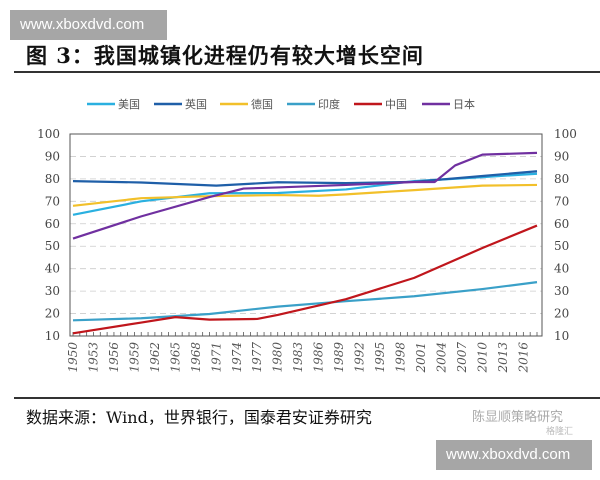  What do you see at coordinates (396, 104) in the screenshot?
I see `legend-label-4: 中国` at bounding box center [396, 104].